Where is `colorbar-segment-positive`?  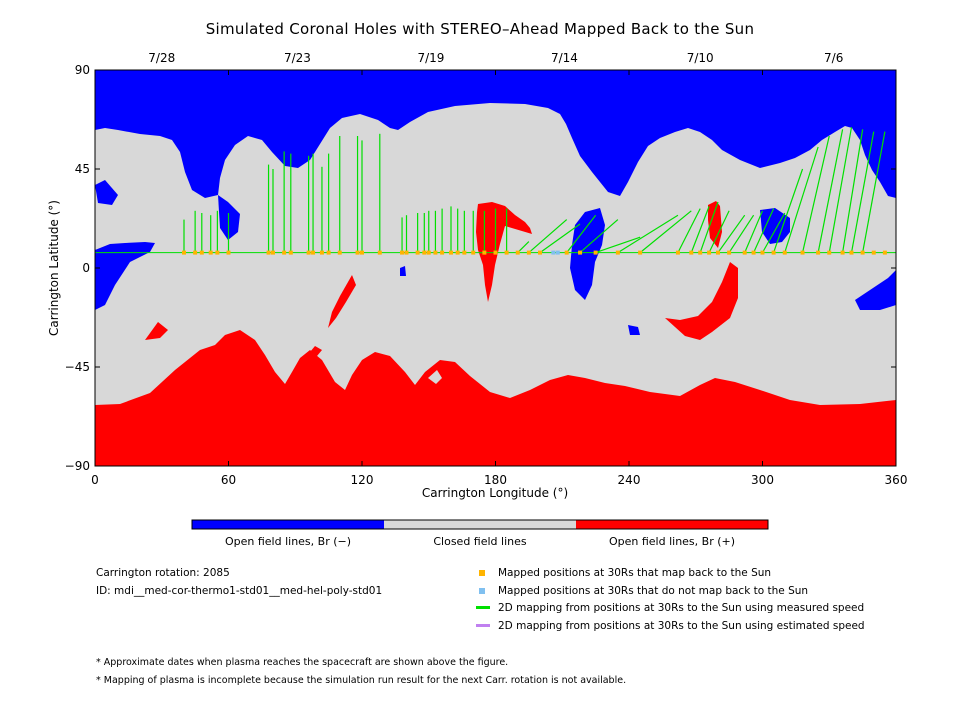
colorbar-segment-positive is located at coordinates (672, 524).